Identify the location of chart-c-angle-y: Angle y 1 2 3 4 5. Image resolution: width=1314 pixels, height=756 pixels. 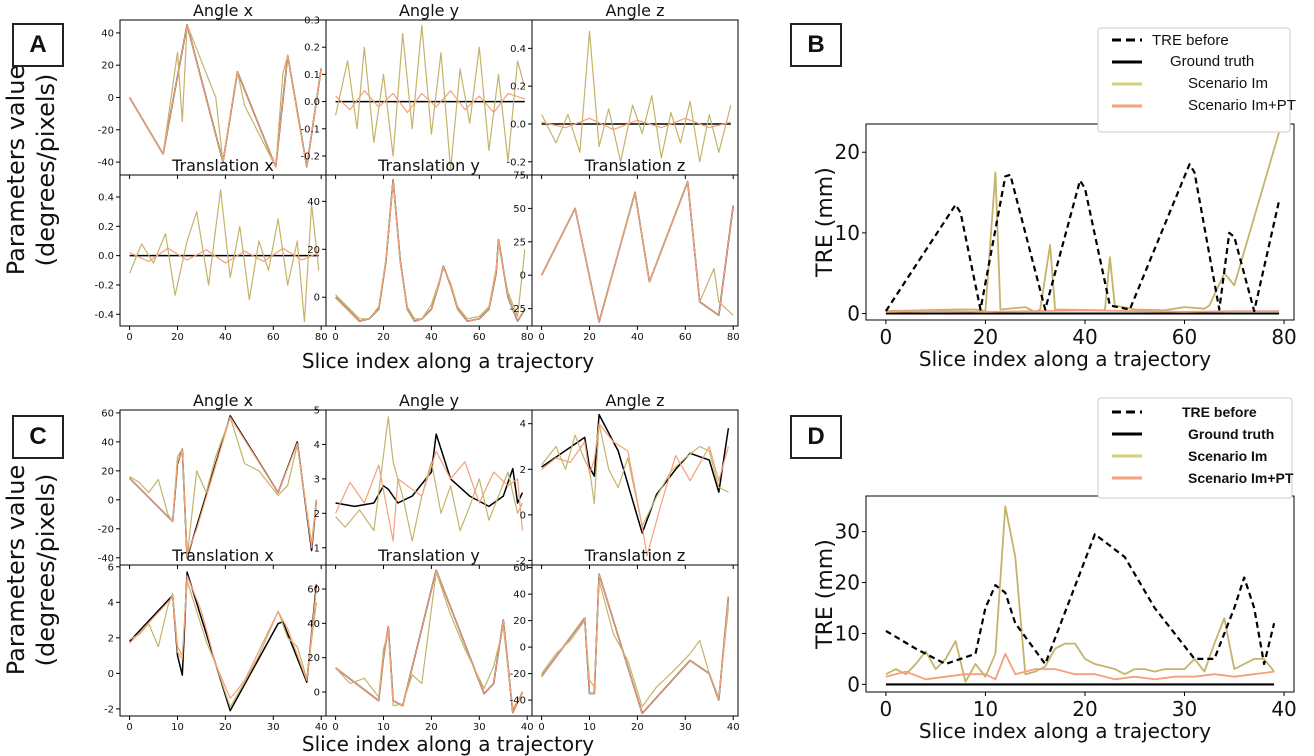
(423, 480).